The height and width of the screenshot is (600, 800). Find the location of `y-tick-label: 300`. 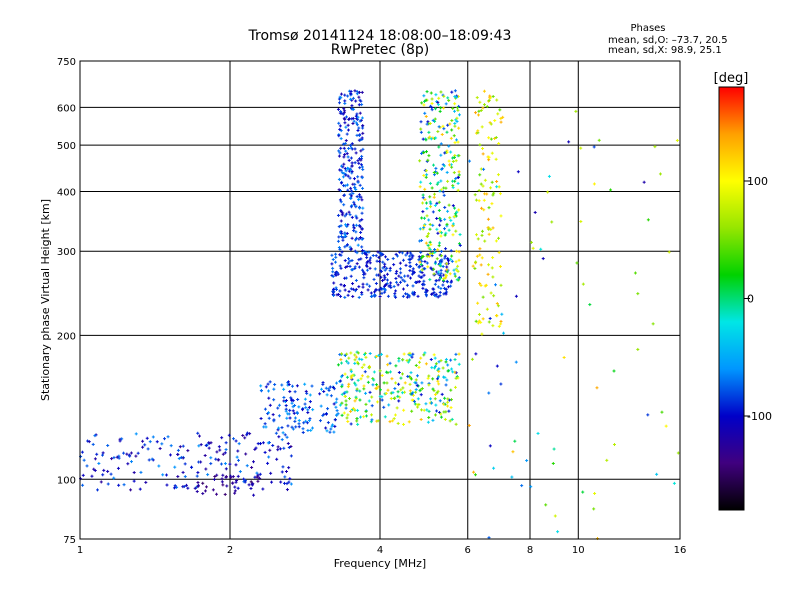

y-tick-label: 300 is located at coordinates (66, 252).